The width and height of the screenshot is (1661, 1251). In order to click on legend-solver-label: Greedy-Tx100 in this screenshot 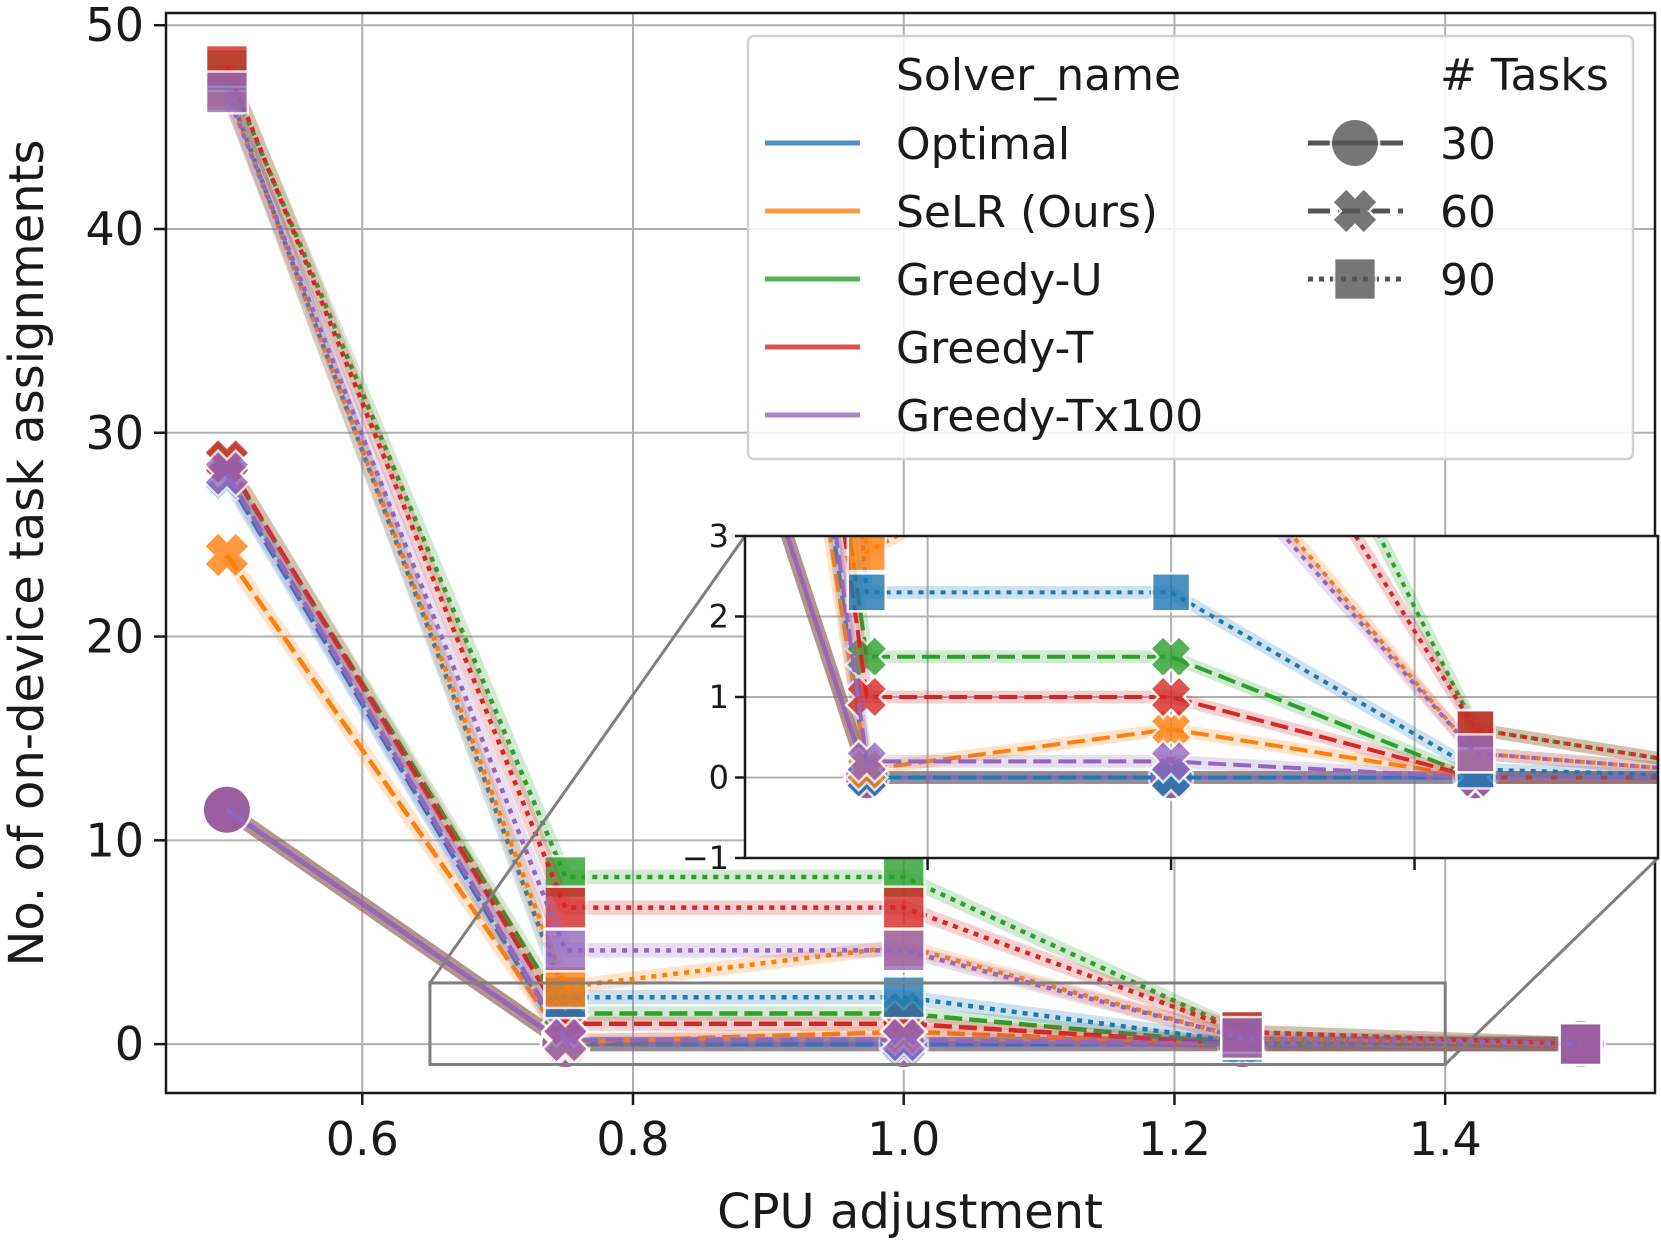, I will do `click(1049, 416)`.